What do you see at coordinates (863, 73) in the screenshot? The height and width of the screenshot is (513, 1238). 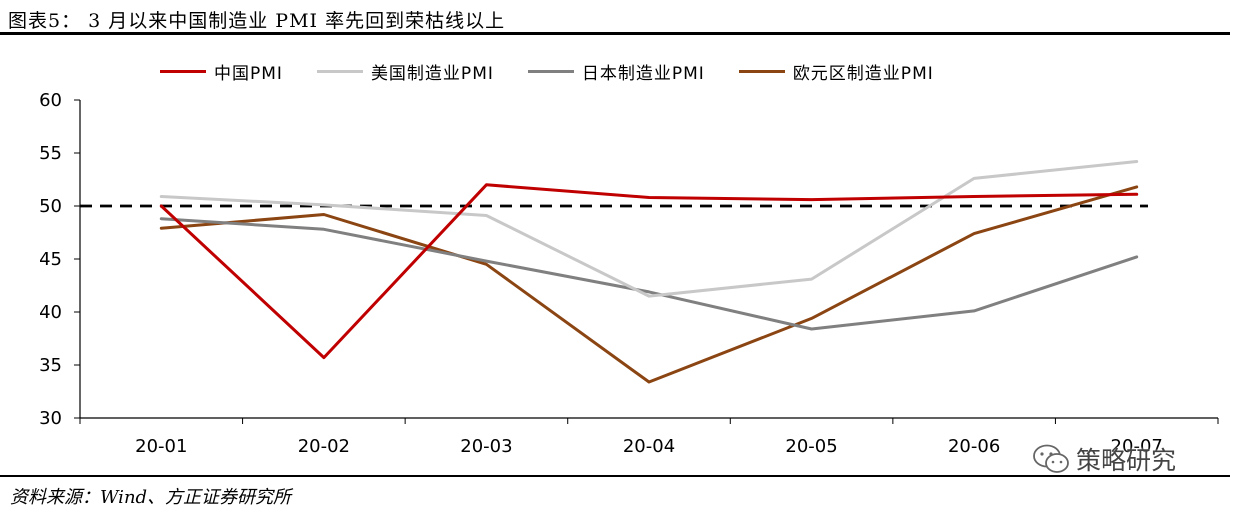 I see `legend-label-eurozone: 欧元区制造业PMI` at bounding box center [863, 73].